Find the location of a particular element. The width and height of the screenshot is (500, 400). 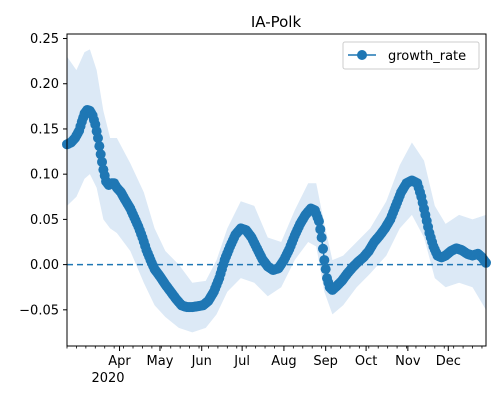

x-tick-label: Apr is located at coordinates (119, 361).